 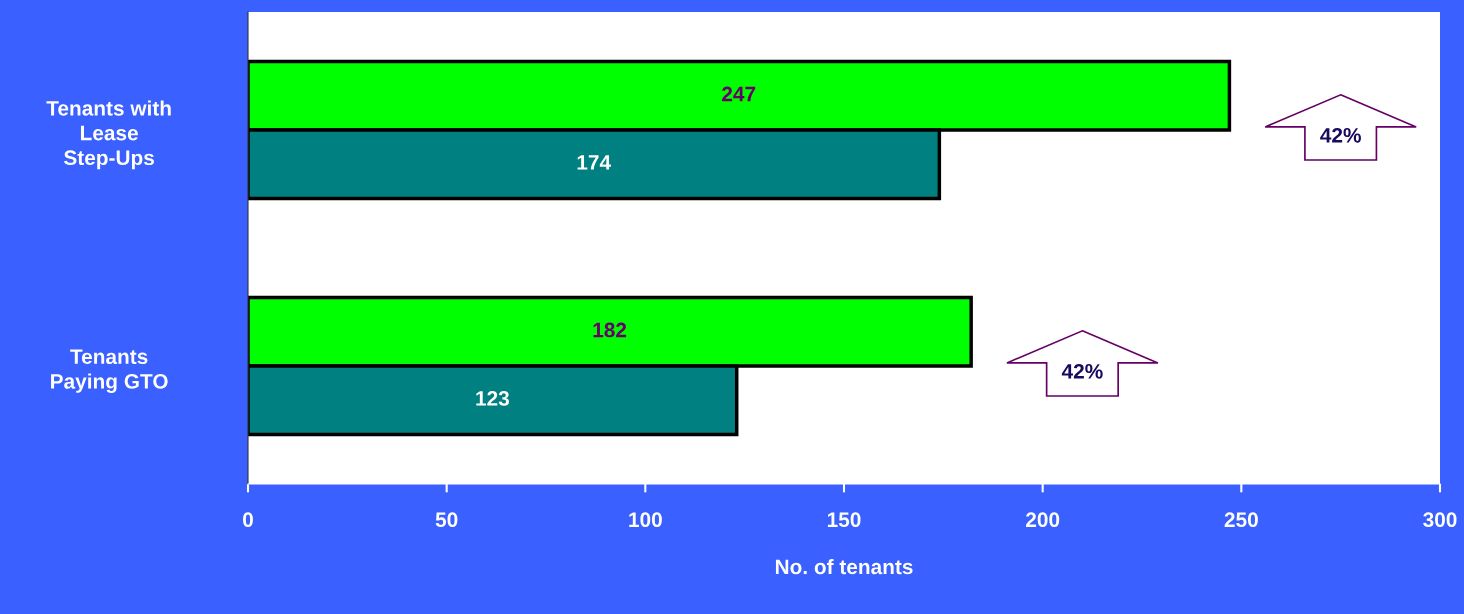 What do you see at coordinates (594, 162) in the screenshot?
I see `data-label: 174` at bounding box center [594, 162].